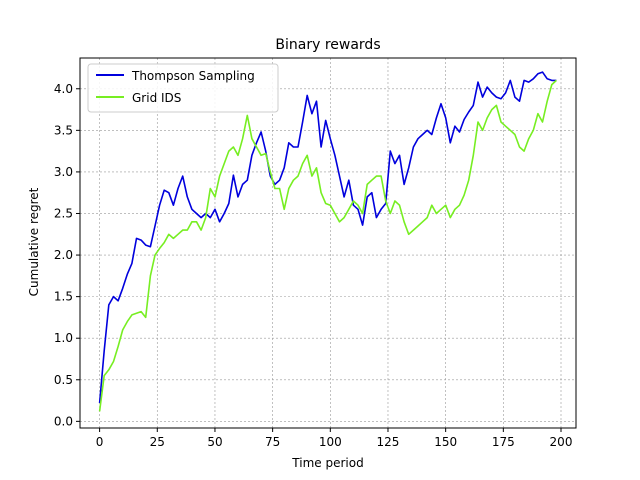  Describe the element at coordinates (63, 255) in the screenshot. I see `y-tick-label: 2.0` at that location.